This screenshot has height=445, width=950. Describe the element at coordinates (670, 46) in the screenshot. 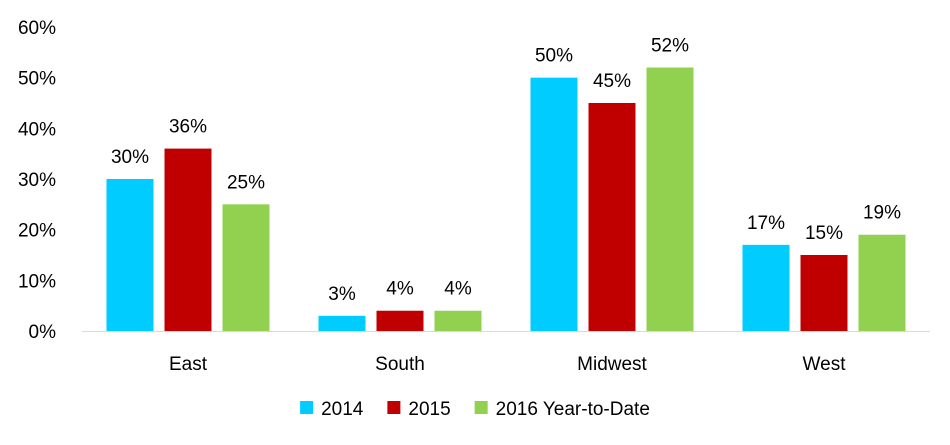

I see `data-label-midwest-2016-year-to-date: 52%` at that location.